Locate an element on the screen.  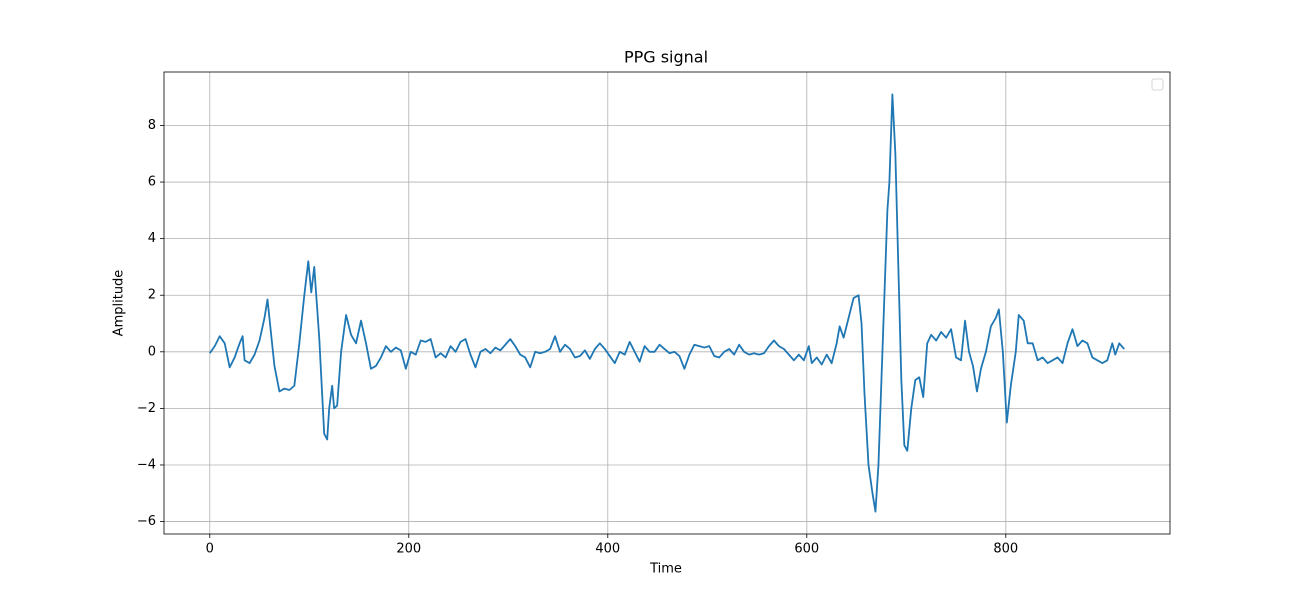
y-tick-label: 0 is located at coordinates (152, 351).